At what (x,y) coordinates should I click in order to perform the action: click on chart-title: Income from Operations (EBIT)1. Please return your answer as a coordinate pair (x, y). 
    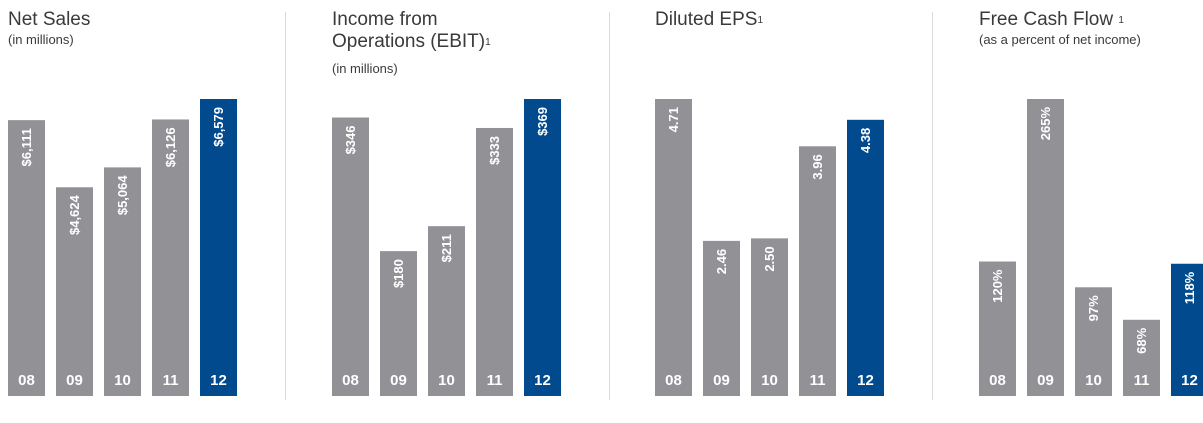
    Looking at the image, I should click on (411, 30).